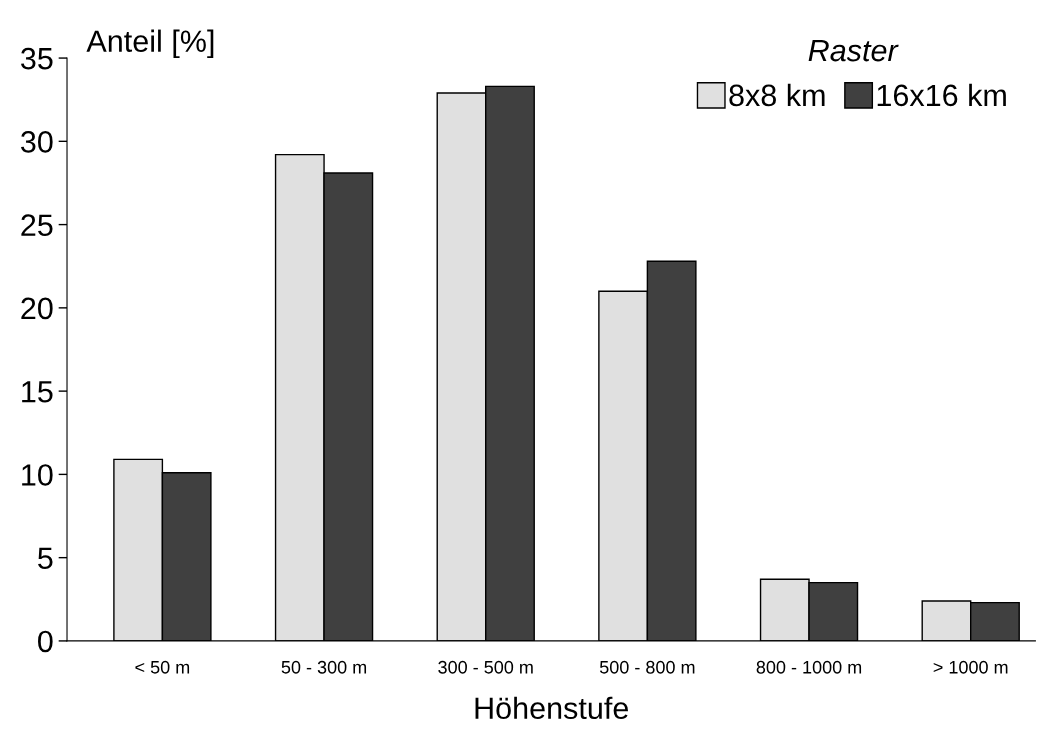  Describe the element at coordinates (941, 95) in the screenshot. I see `legend-label: 16x16 km` at that location.